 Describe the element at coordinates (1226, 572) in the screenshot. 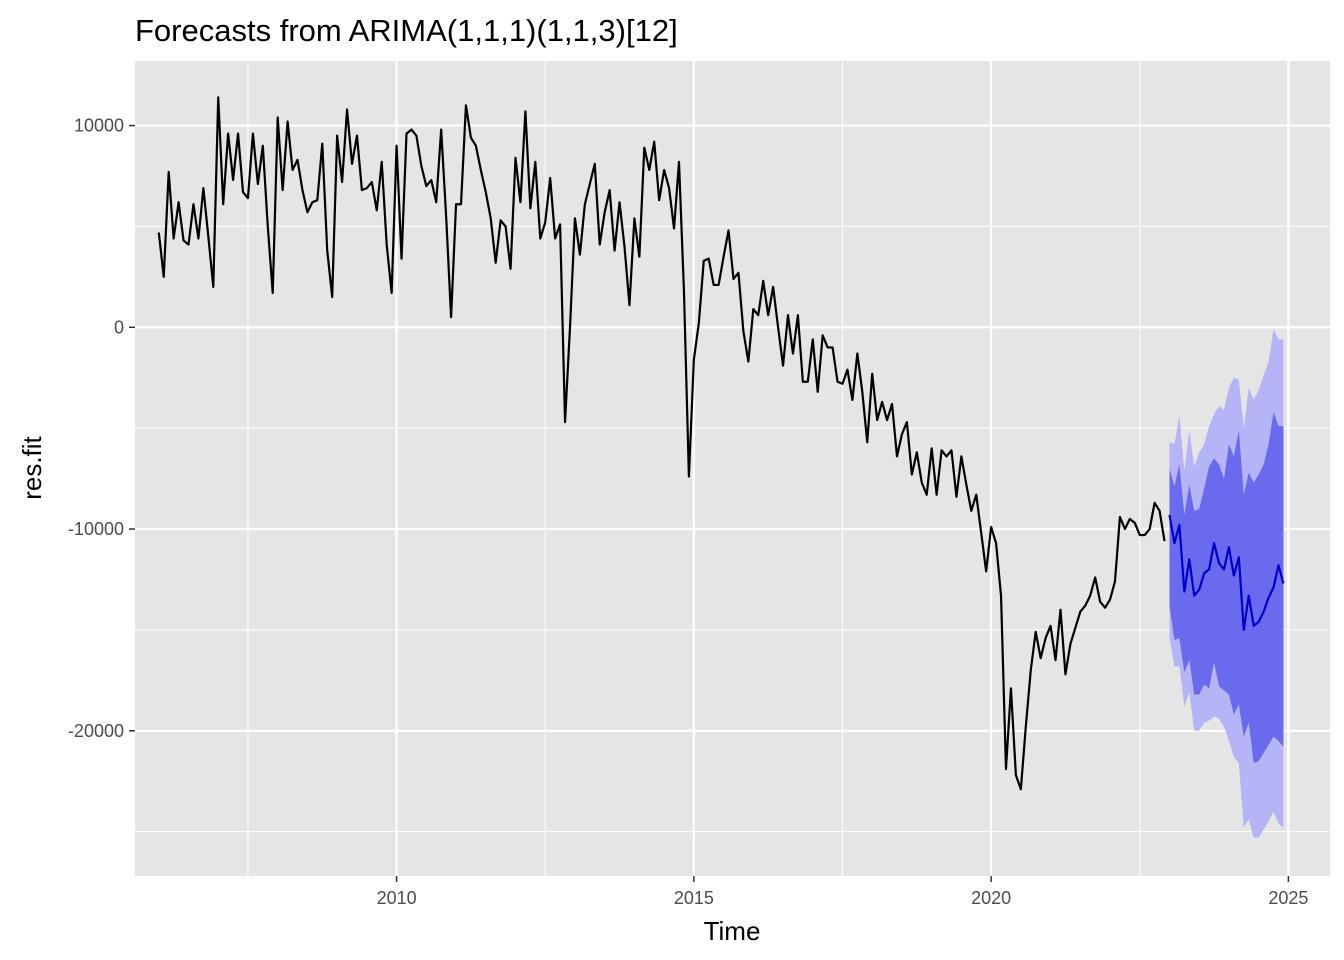

I see `forecast-mean-line` at that location.